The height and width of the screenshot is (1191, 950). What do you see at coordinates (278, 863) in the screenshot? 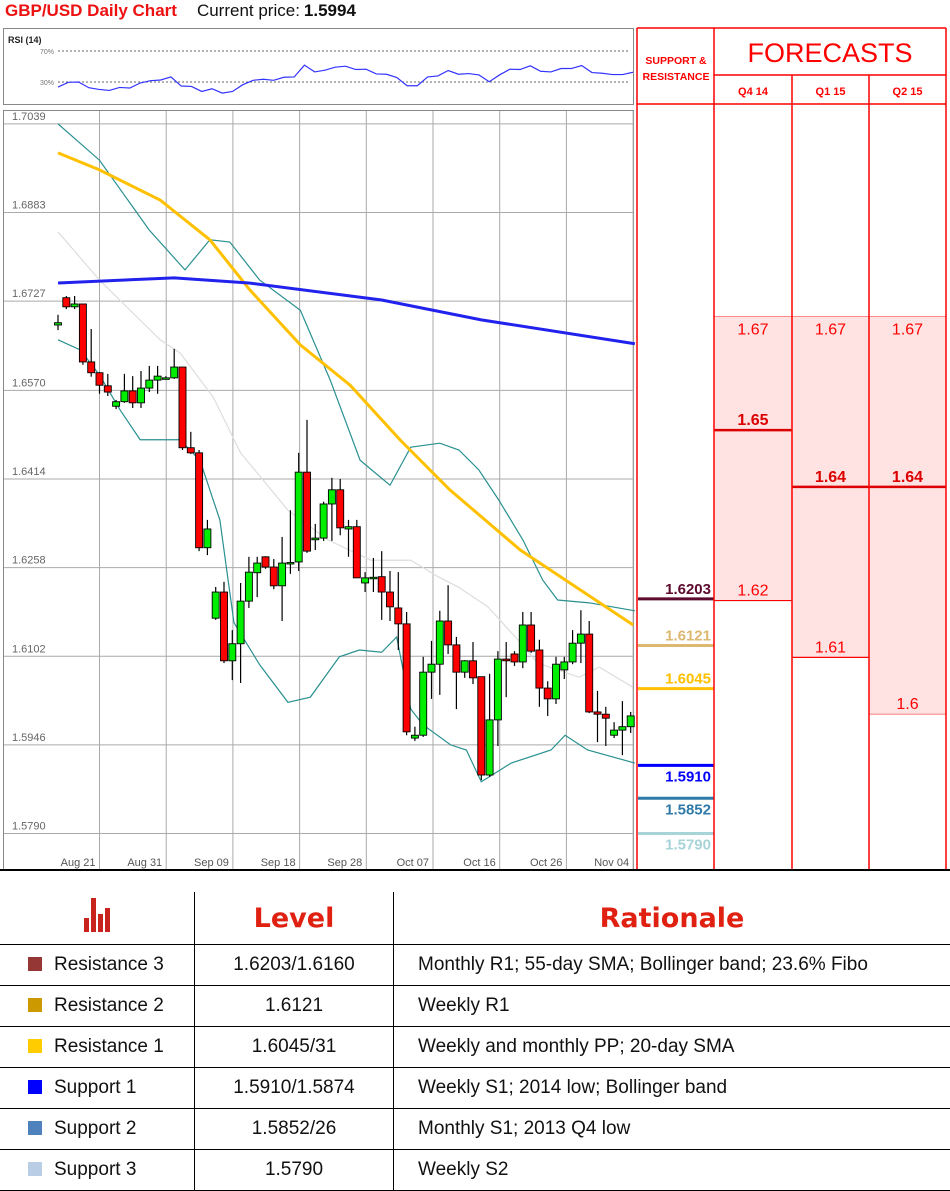
I see `x-tick-label: Sep 18` at bounding box center [278, 863].